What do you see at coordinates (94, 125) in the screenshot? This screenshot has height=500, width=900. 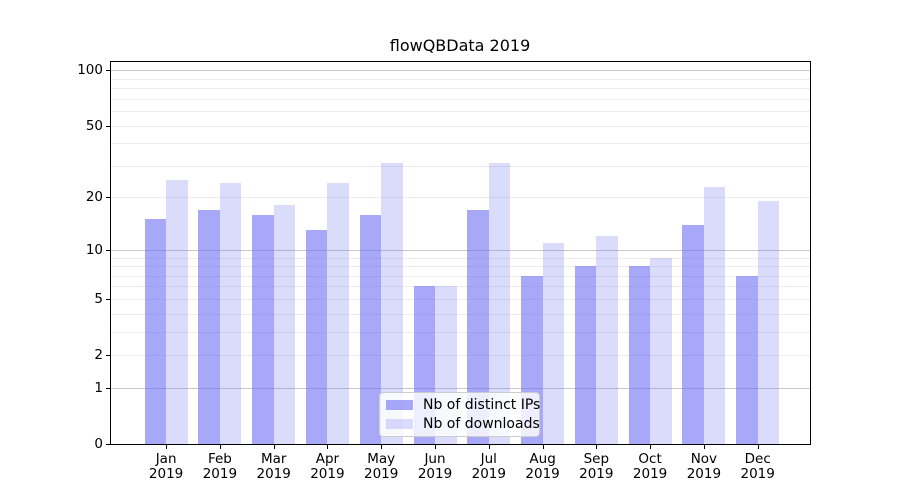 I see `y-tick-label-50: 50` at bounding box center [94, 125].